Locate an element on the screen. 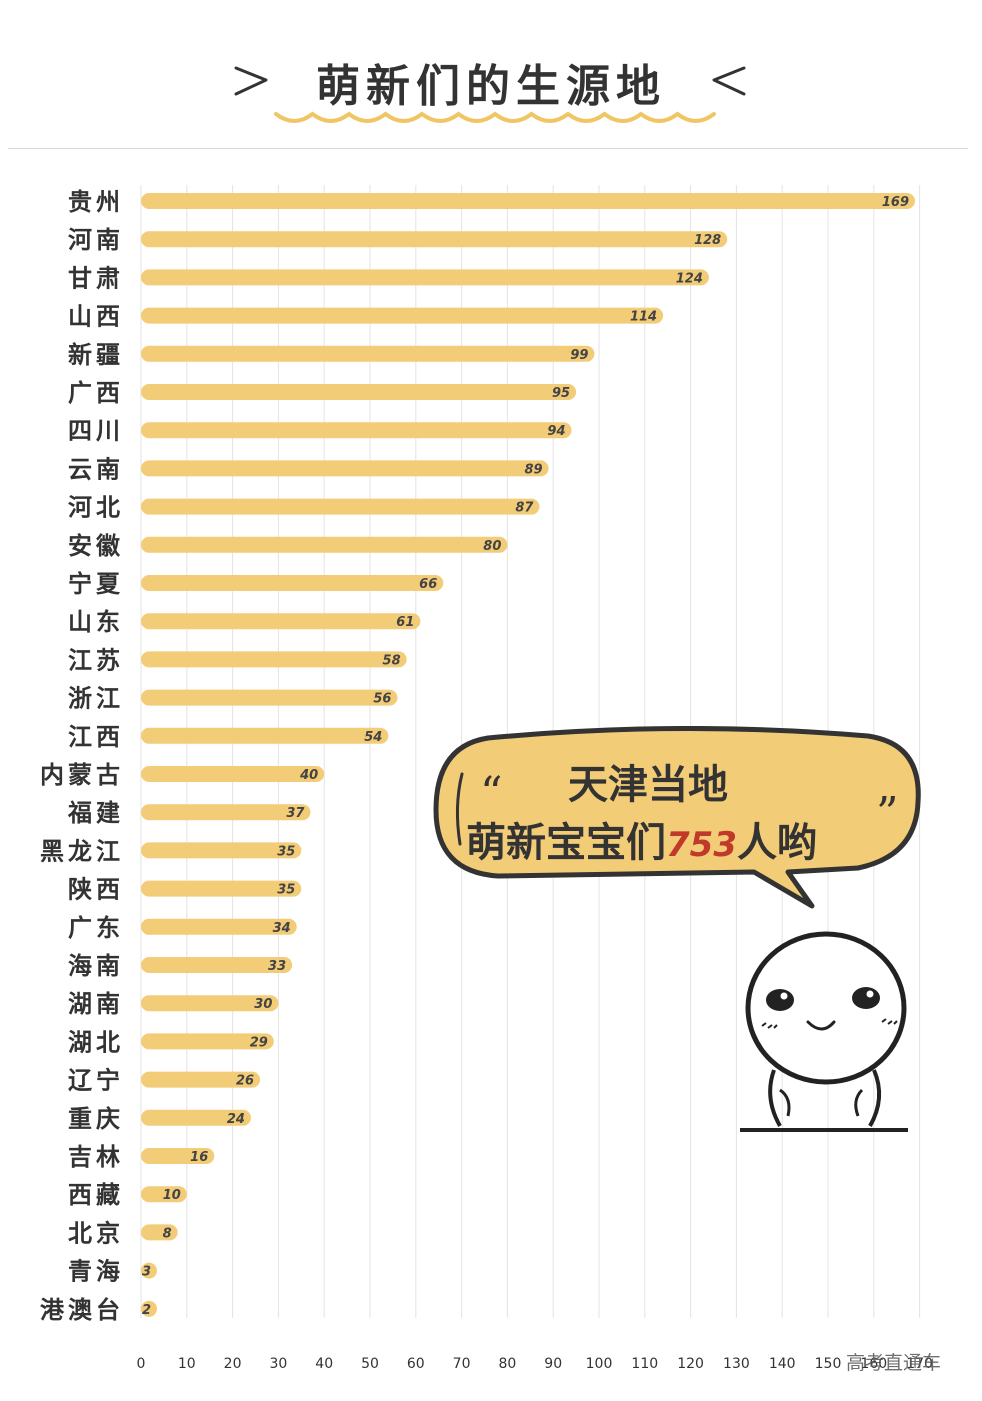  x-tick-label: 0 is located at coordinates (141, 1364).